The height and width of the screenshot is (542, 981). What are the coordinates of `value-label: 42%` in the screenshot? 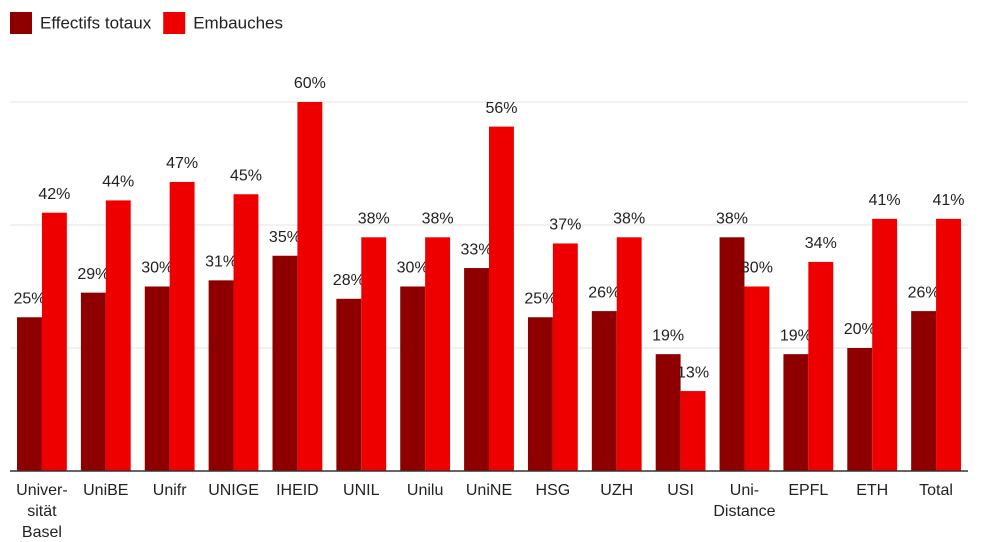 It's located at (54, 194).